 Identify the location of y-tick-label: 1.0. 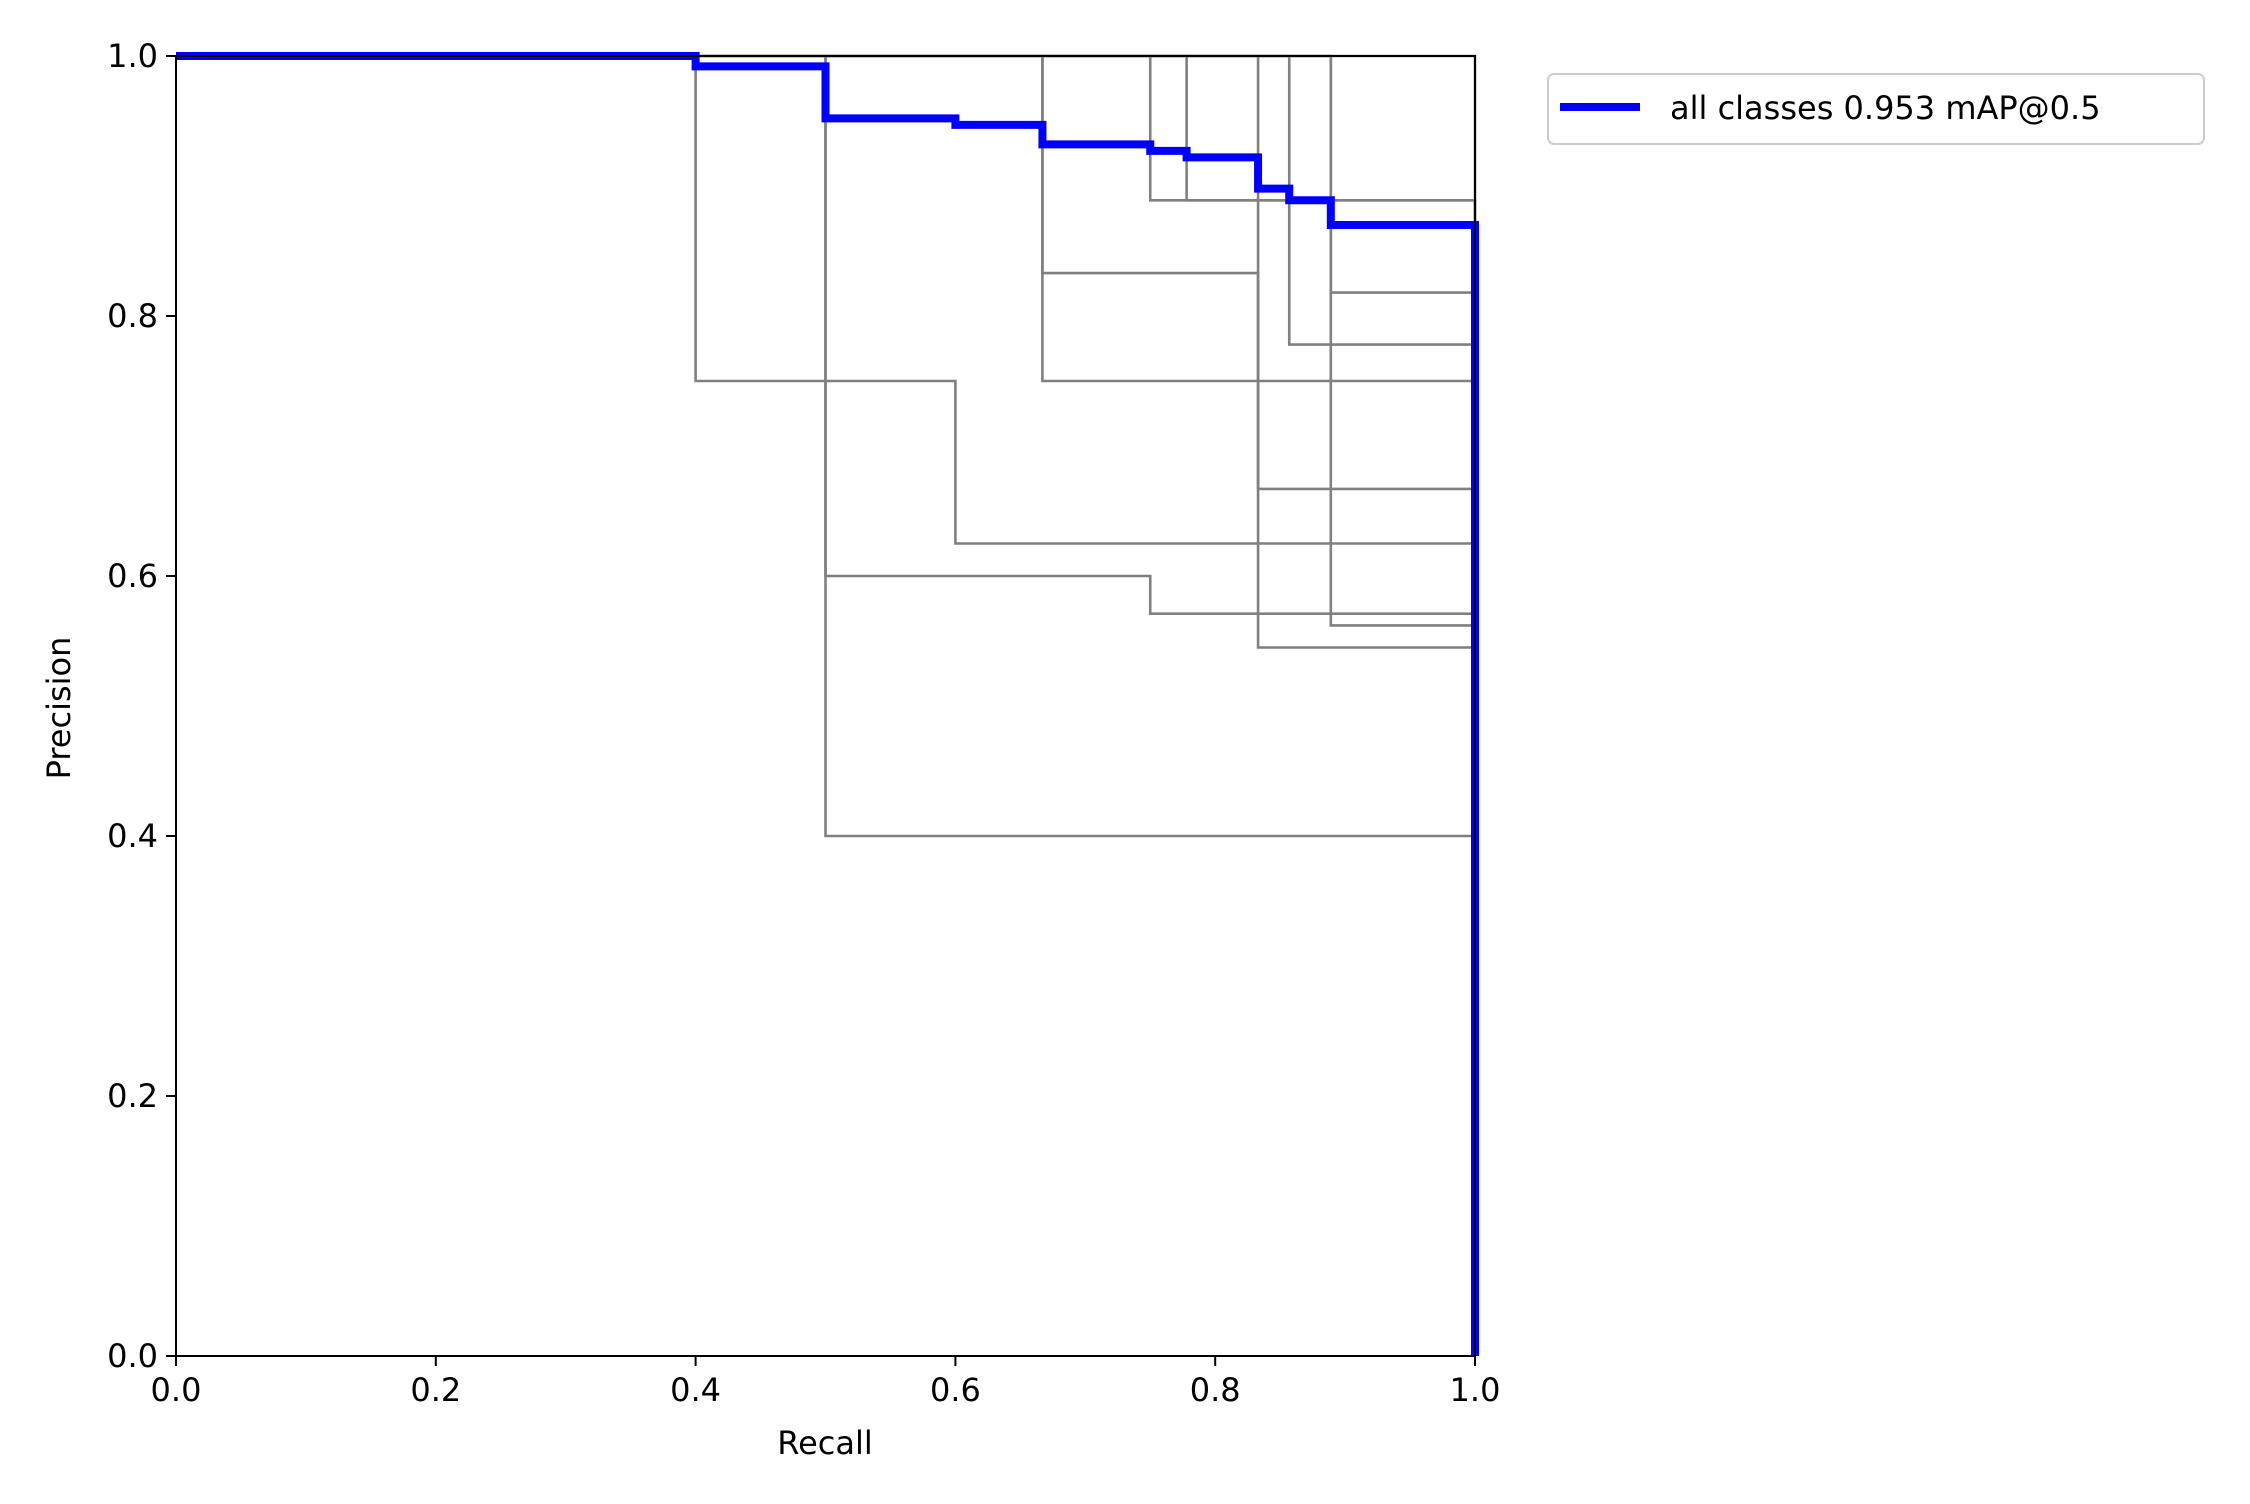
(132, 56).